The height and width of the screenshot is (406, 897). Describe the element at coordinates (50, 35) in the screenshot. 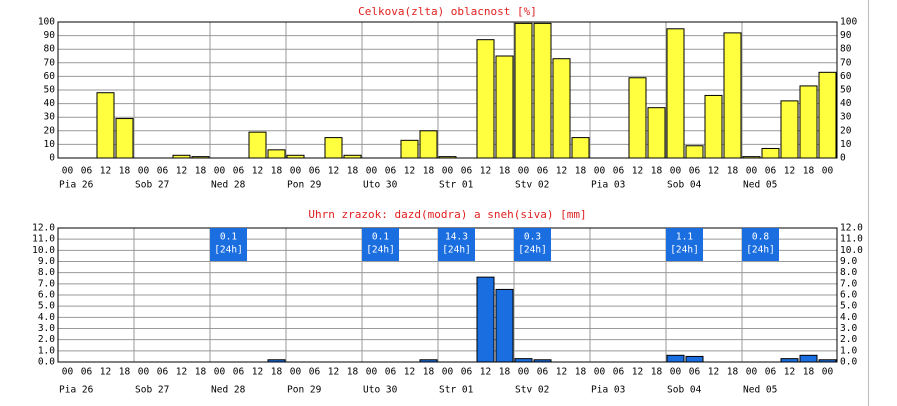

I see `y-tick-label: 90` at that location.